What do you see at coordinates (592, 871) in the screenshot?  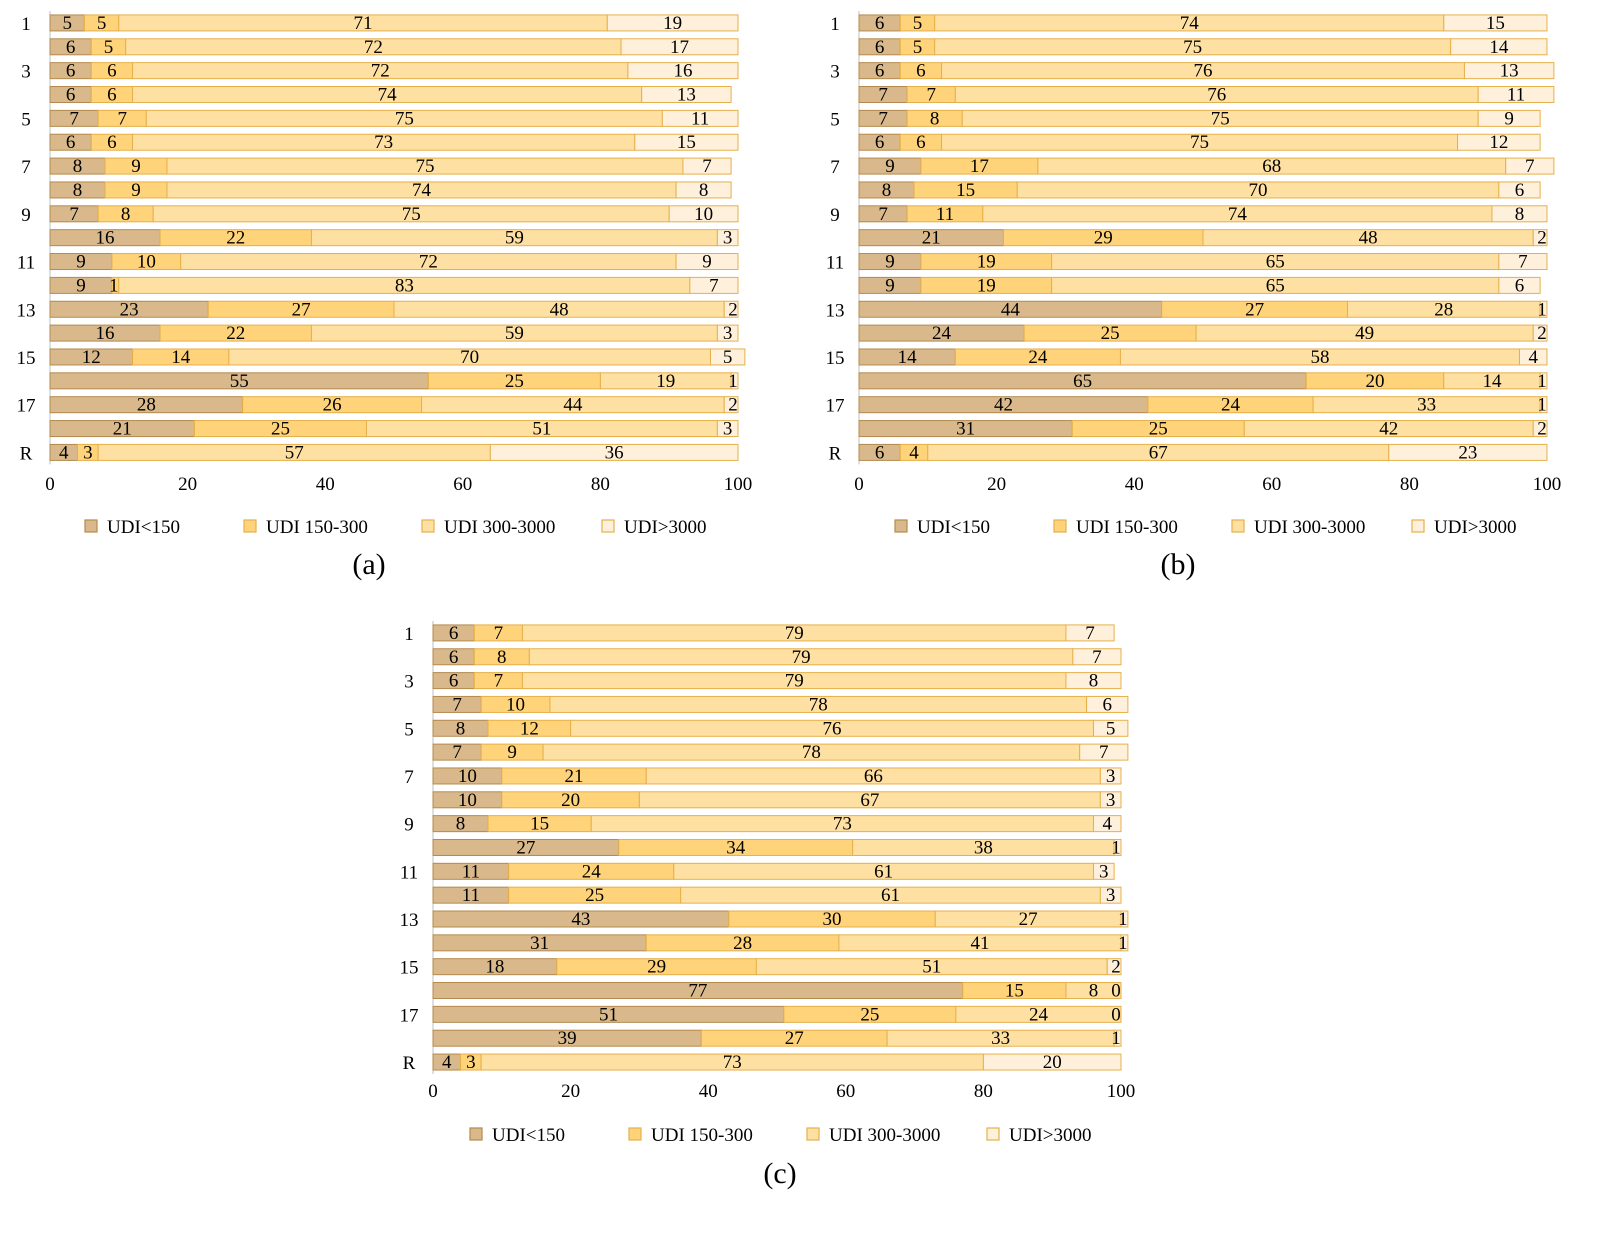 I see `data-label-c-10-1: 24` at bounding box center [592, 871].